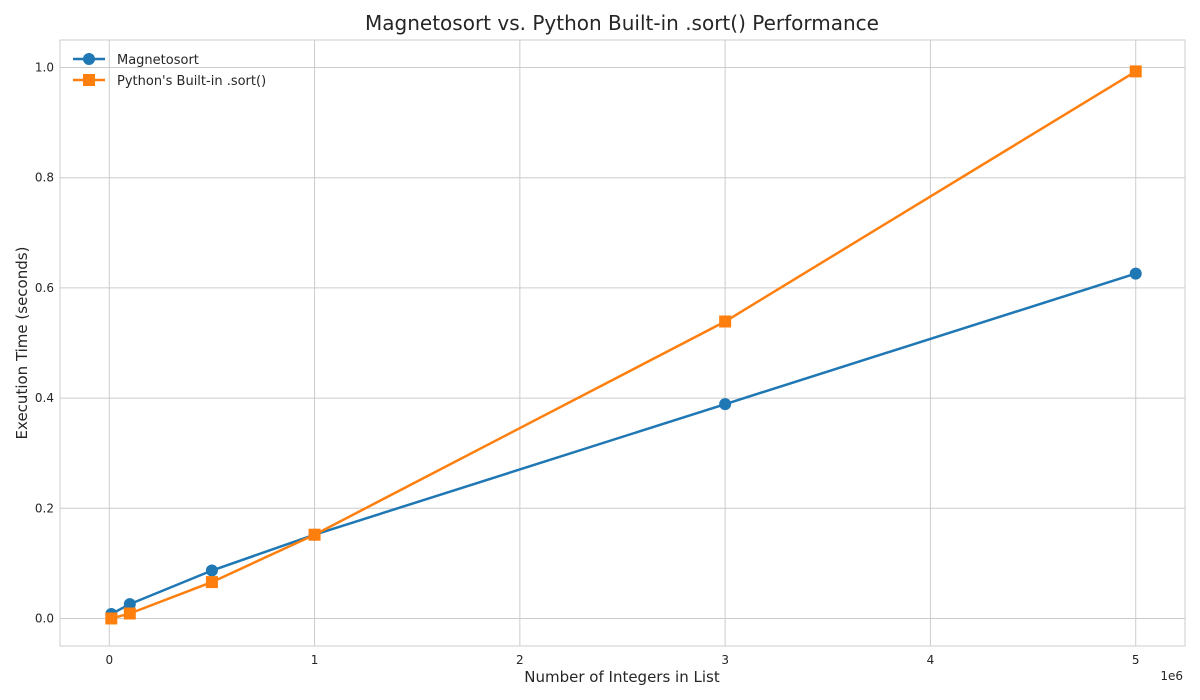 The image size is (1200, 700). I want to click on y-tick-label: 0.0, so click(44, 618).